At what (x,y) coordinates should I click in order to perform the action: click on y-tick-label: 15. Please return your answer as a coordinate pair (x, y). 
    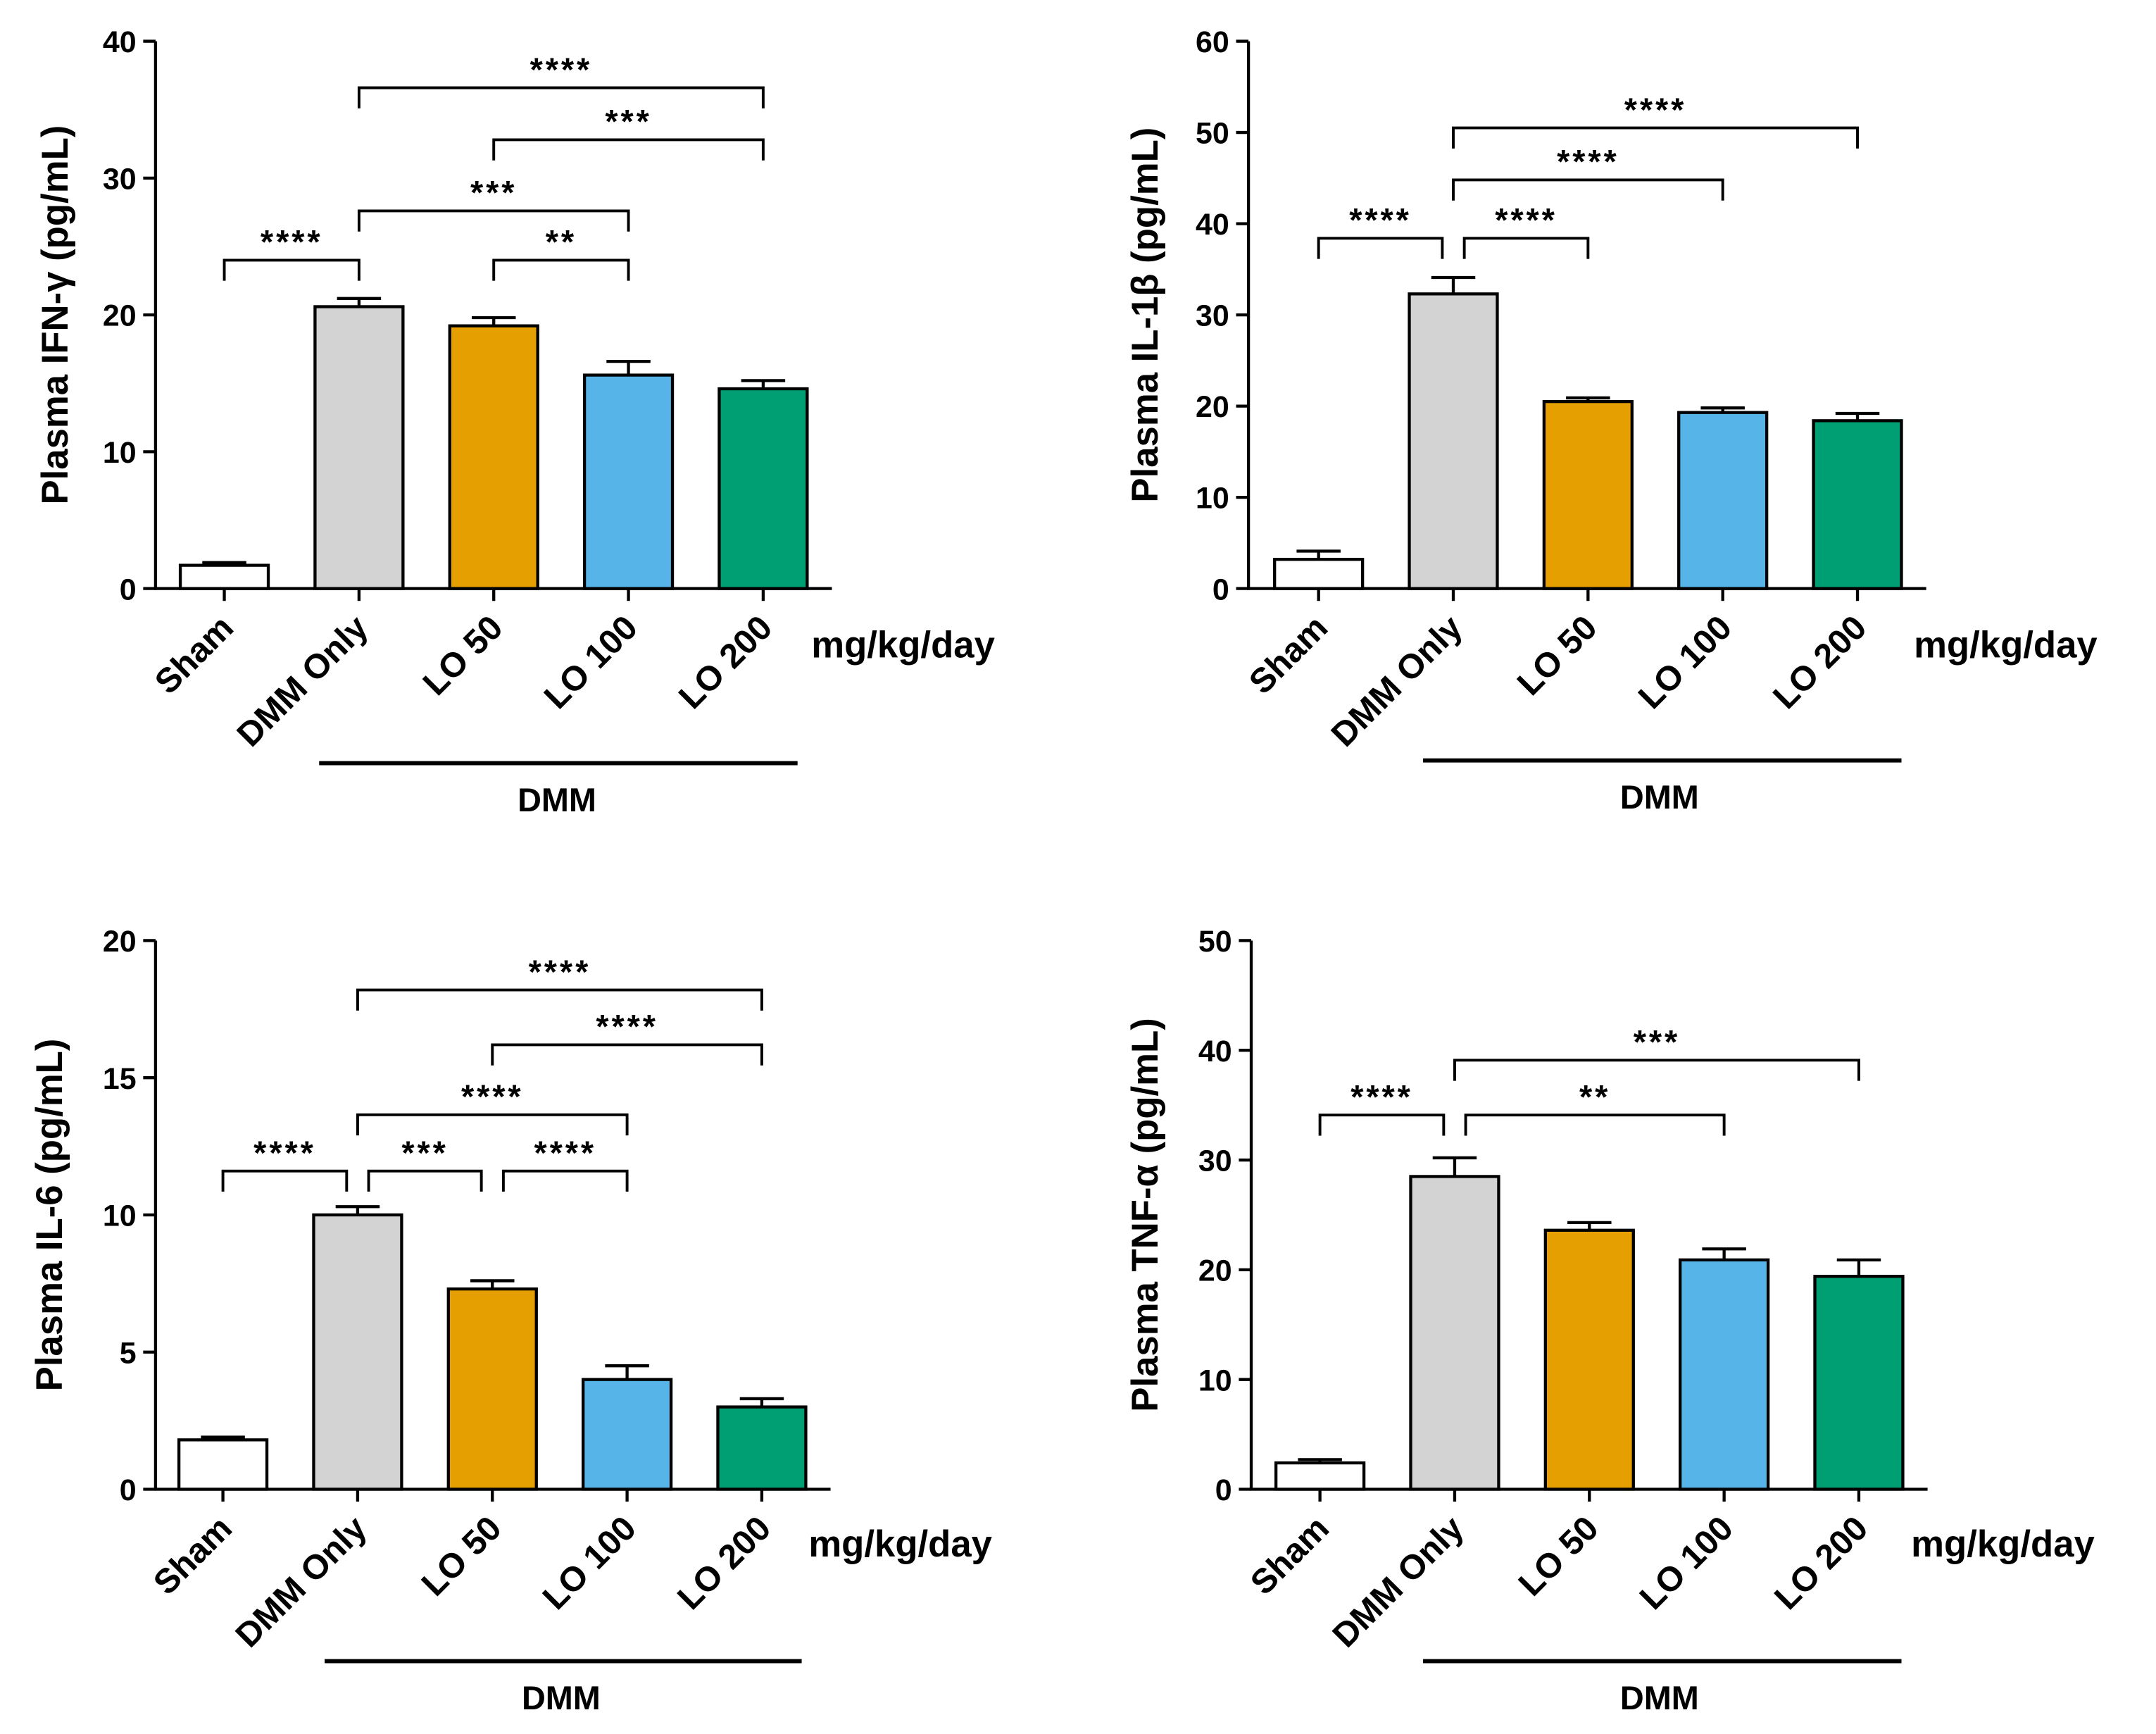
    Looking at the image, I should click on (120, 1079).